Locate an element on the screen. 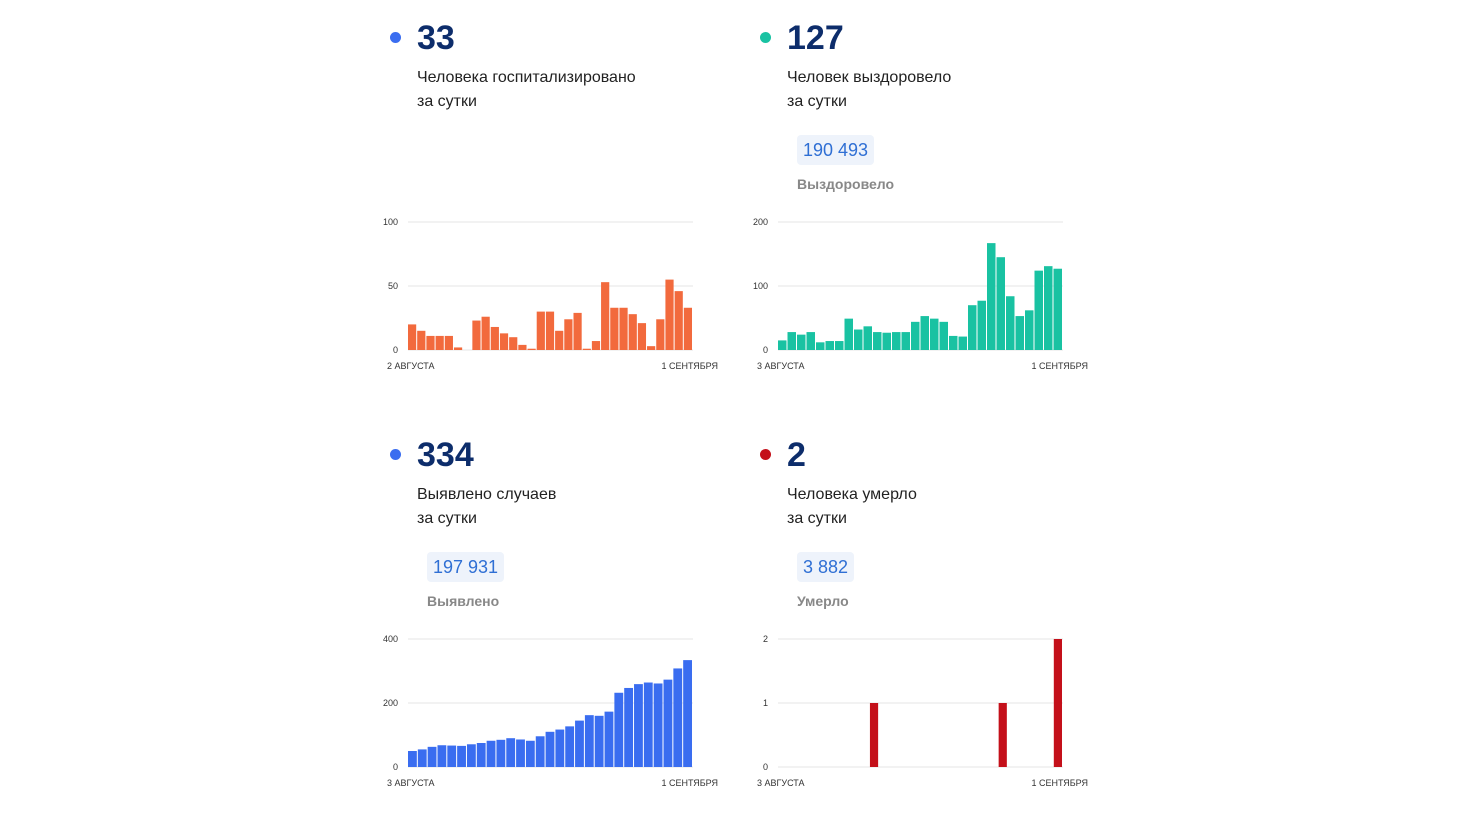  hospitalized-description: Человека госпитализировано за сутки is located at coordinates (526, 90).